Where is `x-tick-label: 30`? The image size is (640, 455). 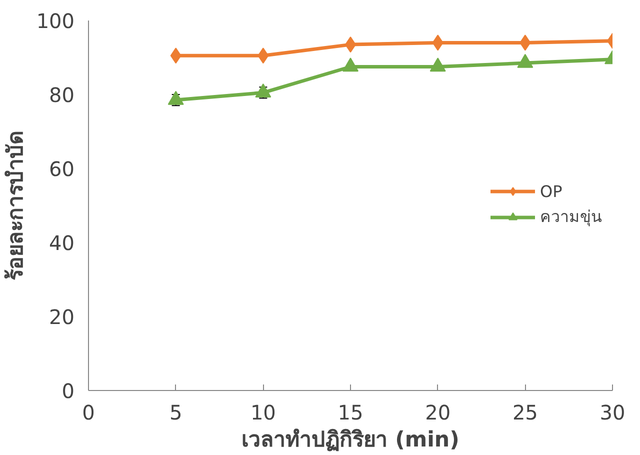
x-tick-label: 30 is located at coordinates (613, 412).